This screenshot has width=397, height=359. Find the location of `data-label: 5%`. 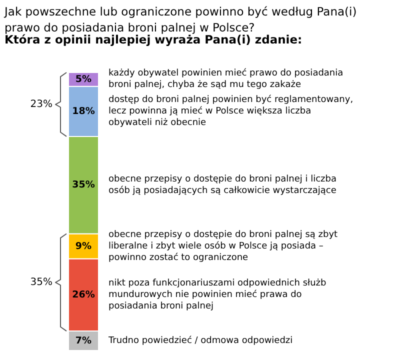

data-label: 5% is located at coordinates (83, 79).